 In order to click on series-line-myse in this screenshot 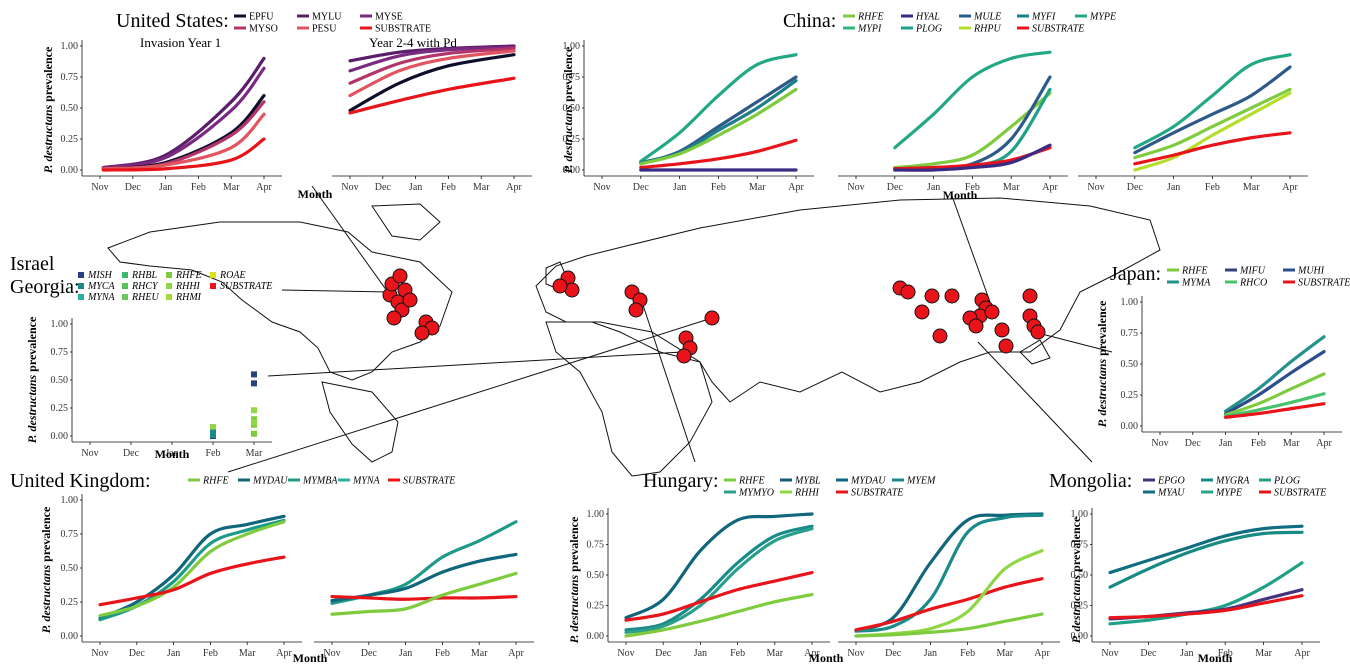, I will do `click(183, 118)`.